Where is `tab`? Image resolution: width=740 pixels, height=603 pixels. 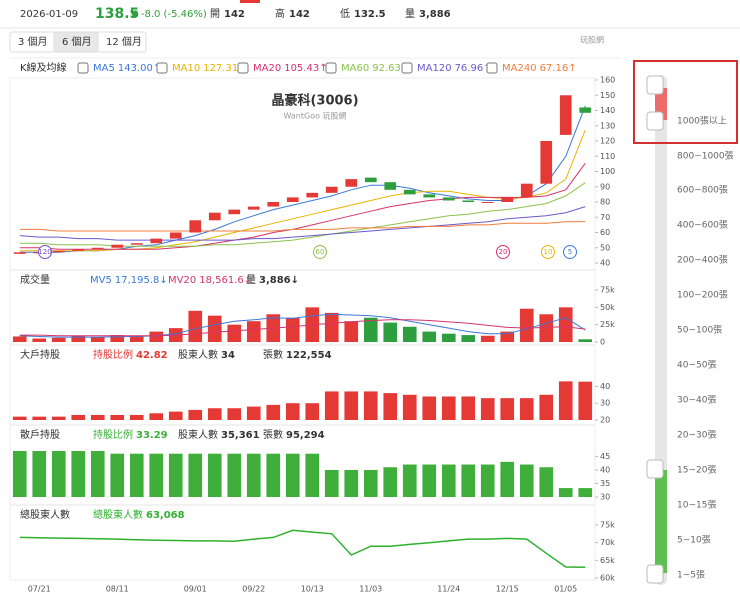 tab is located at coordinates (122, 42).